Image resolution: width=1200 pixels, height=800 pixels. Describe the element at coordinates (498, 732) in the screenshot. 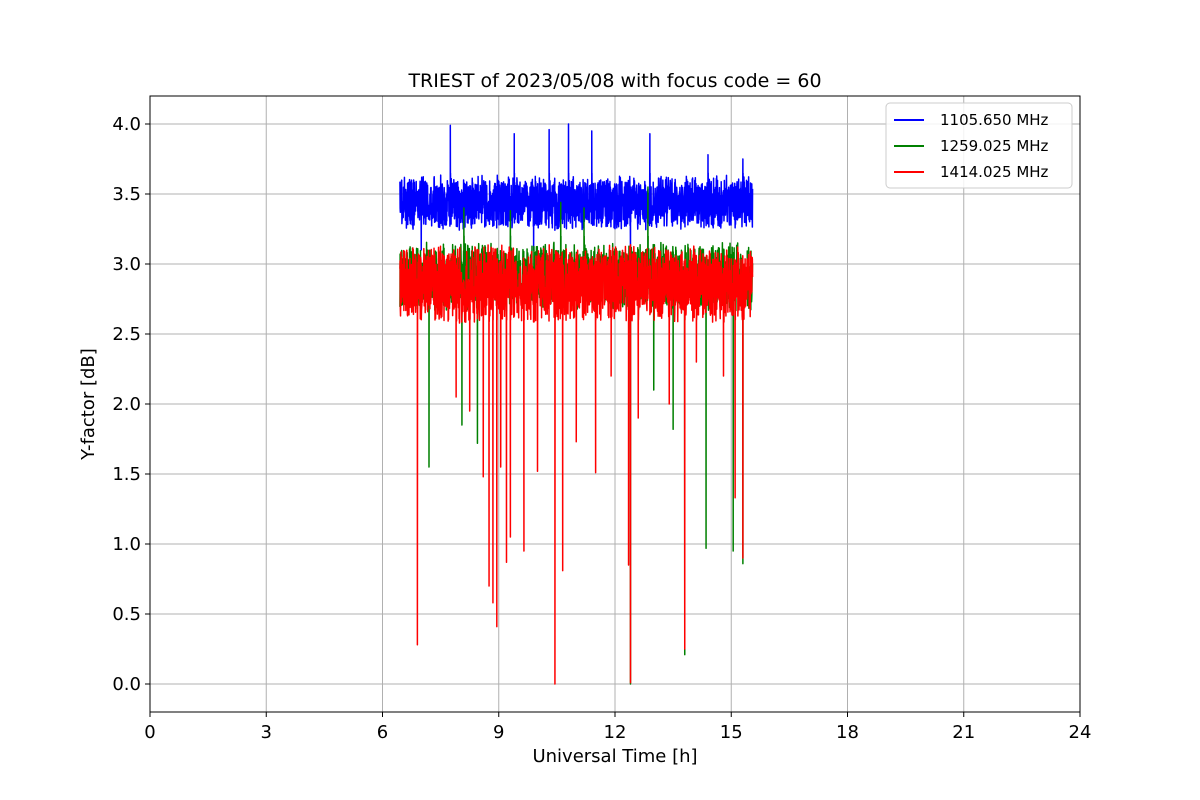

I see `x-tick-label: 9` at that location.